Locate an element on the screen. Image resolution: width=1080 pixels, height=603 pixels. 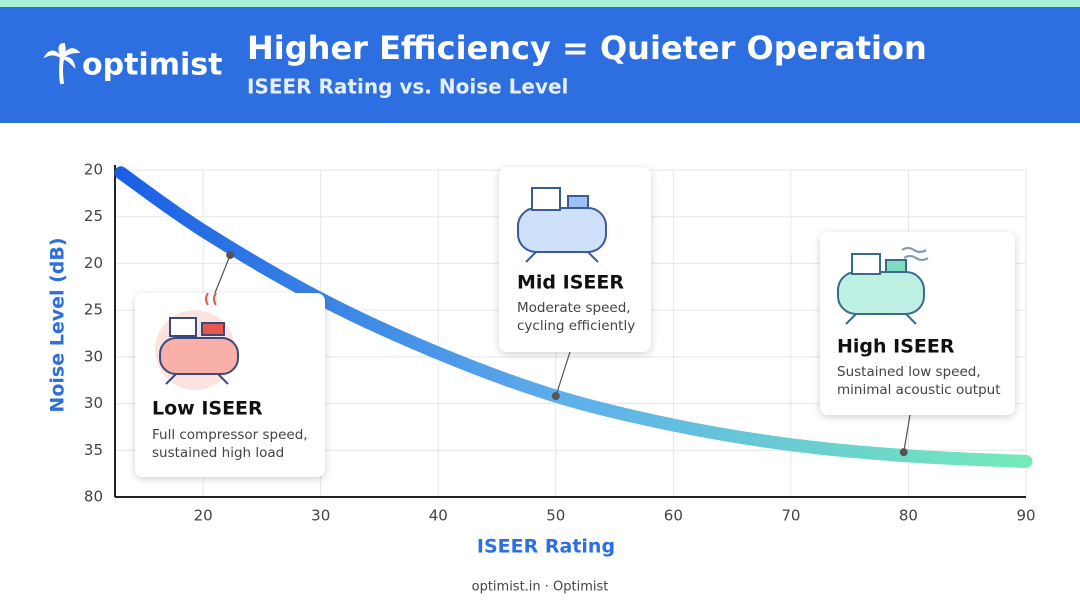
card-text: minimal acoustic output is located at coordinates (919, 390).